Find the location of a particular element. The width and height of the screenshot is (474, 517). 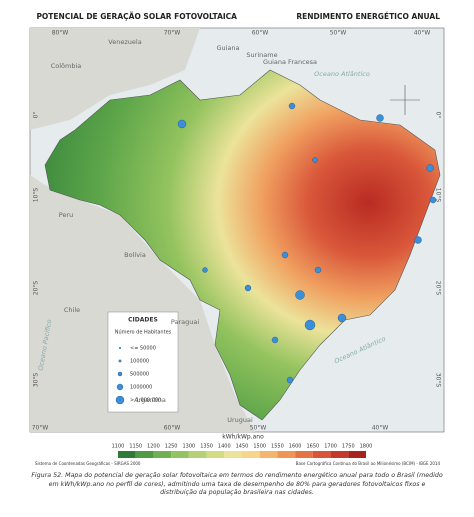

colorbar-tick: 1800 is located at coordinates (366, 447).